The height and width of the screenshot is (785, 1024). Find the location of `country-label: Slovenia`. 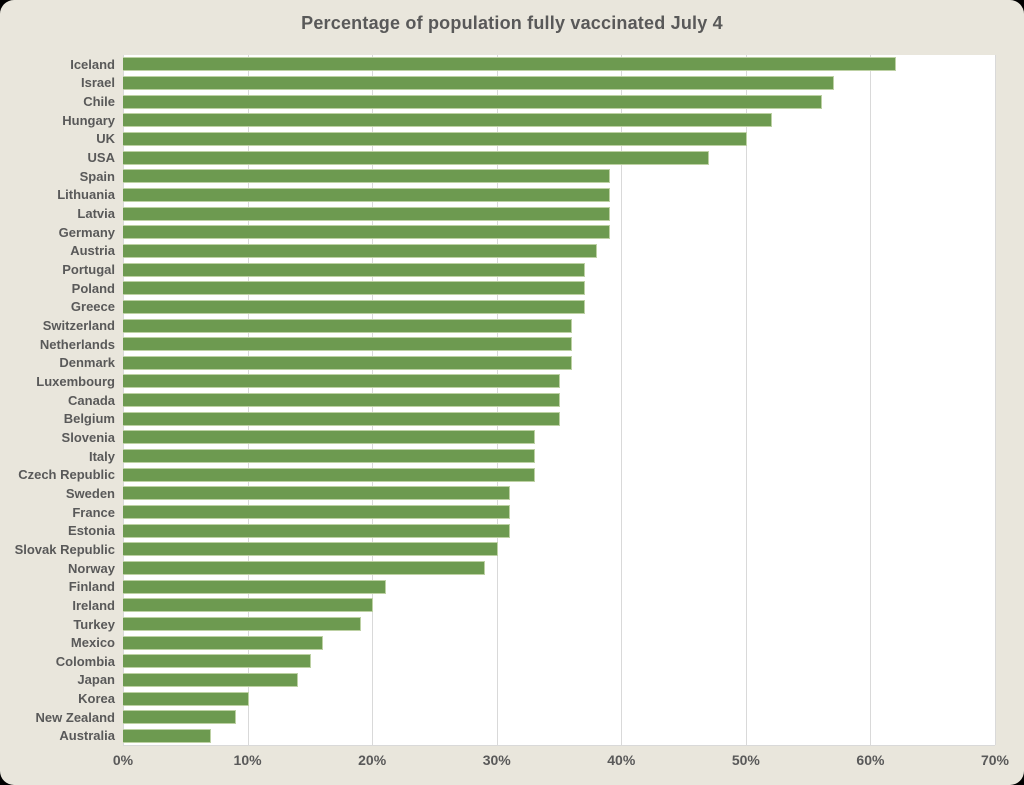

country-label: Slovenia is located at coordinates (88, 437).